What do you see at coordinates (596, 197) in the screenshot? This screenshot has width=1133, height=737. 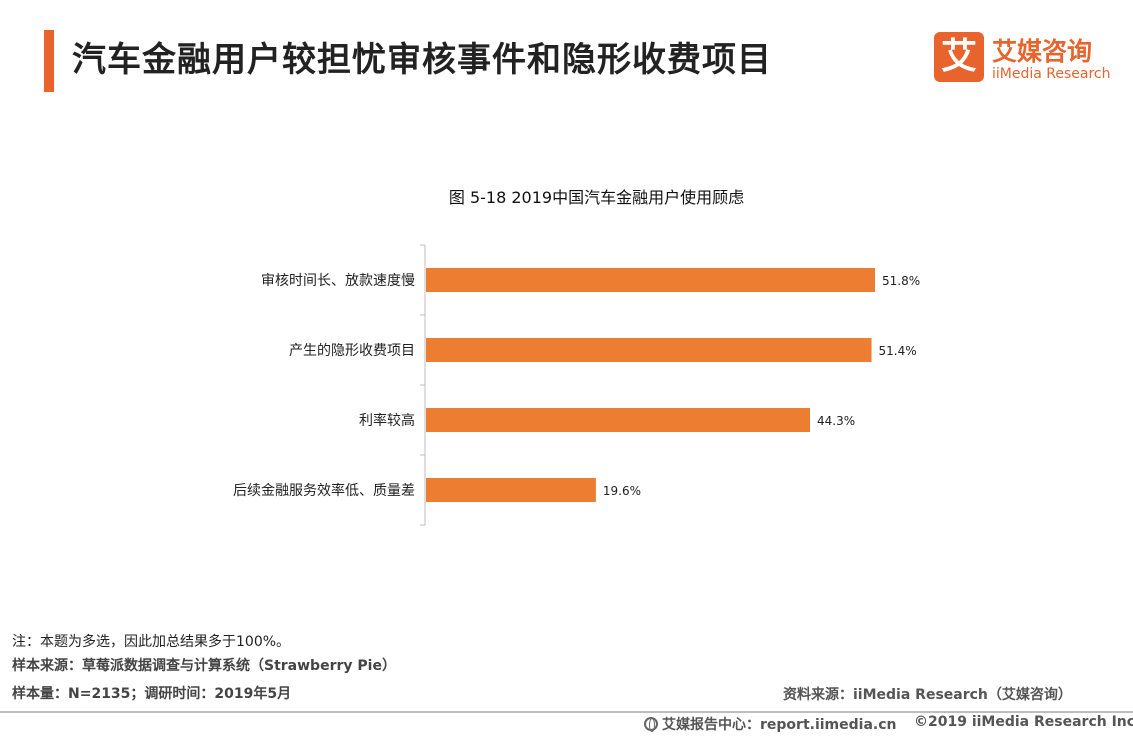 I see `chart-title: 图 5-18 2019中国汽车金融用户使用顾虑` at bounding box center [596, 197].